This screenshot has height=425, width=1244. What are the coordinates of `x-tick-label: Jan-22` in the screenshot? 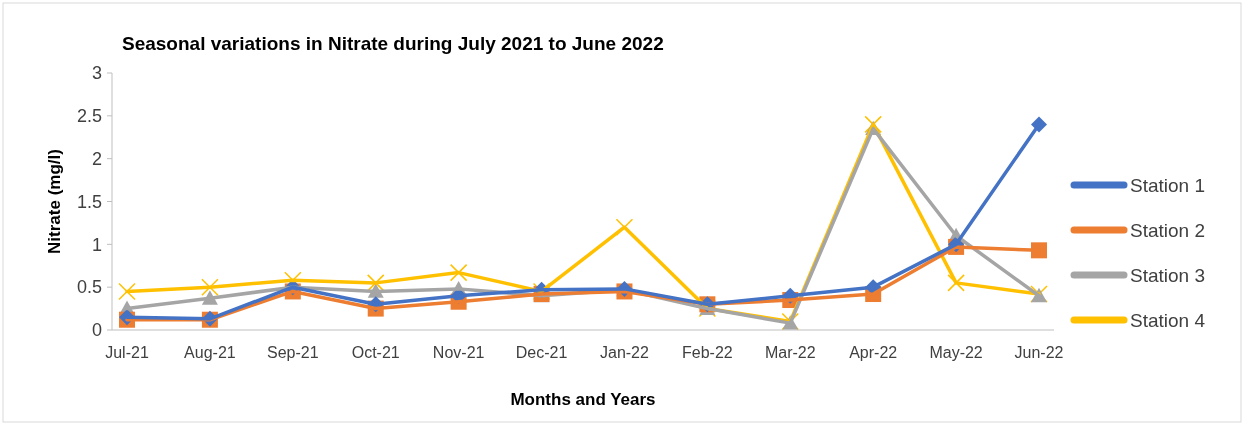 It's located at (624, 352).